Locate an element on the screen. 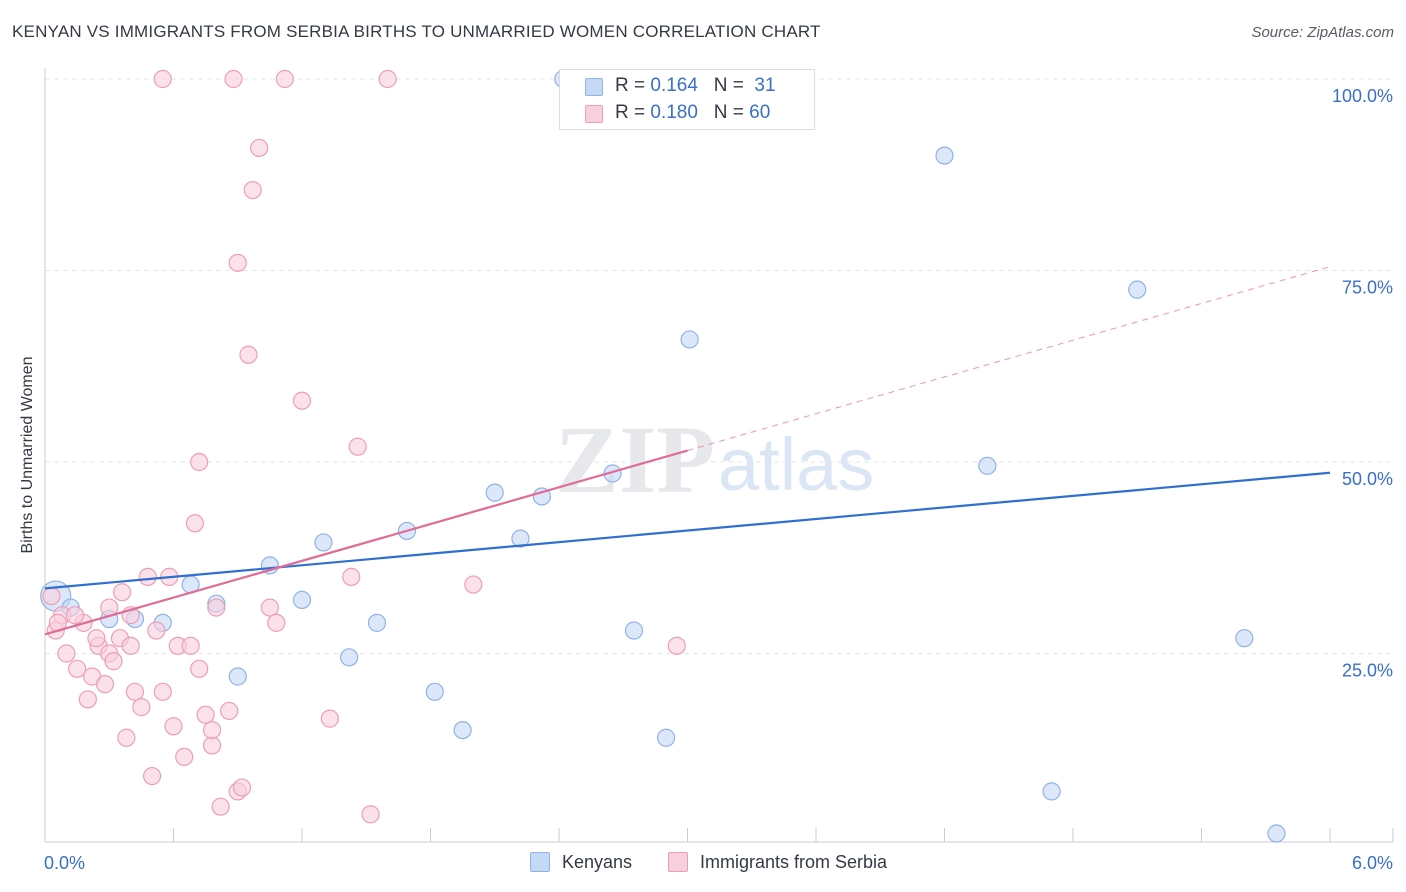 The height and width of the screenshot is (892, 1406). stats-legend: R = 0.164 N = 31 R = 0.180 N = 60 is located at coordinates (687, 99).